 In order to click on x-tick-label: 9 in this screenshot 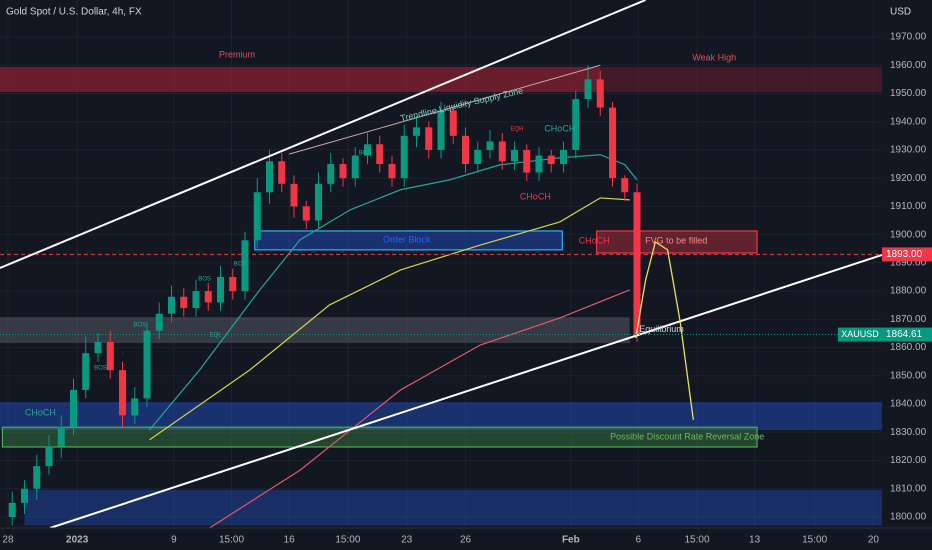, I will do `click(174, 540)`.